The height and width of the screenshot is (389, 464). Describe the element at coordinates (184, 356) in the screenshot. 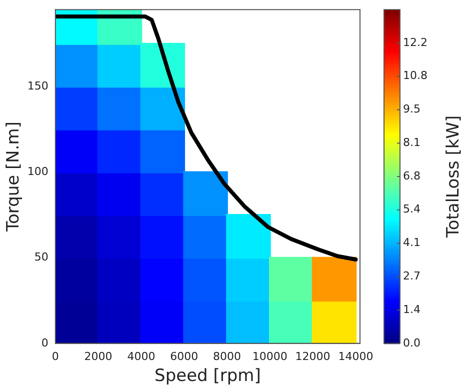

I see `x-tick-label: 6000` at that location.